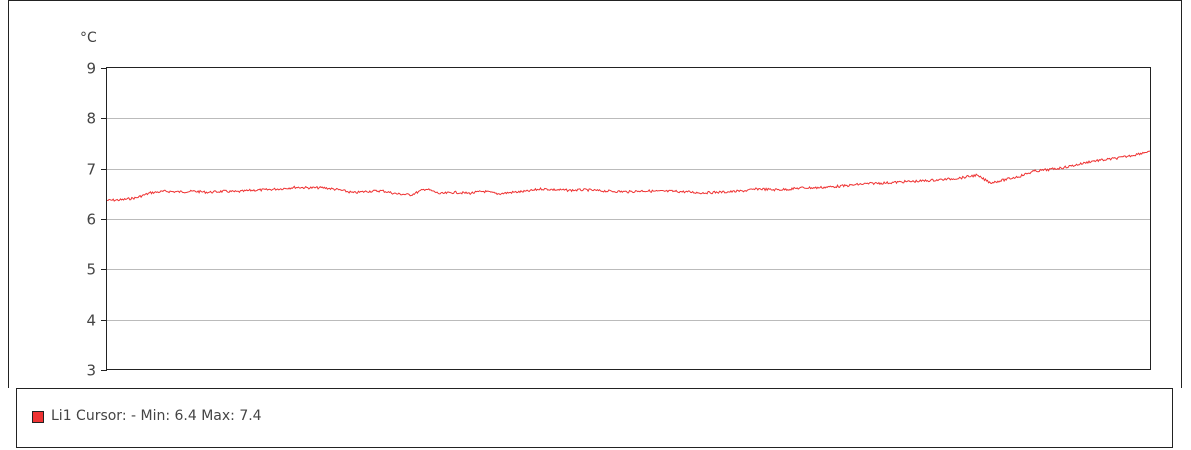 The height and width of the screenshot is (450, 1191). Describe the element at coordinates (38, 417) in the screenshot. I see `legend-swatch-li1` at that location.